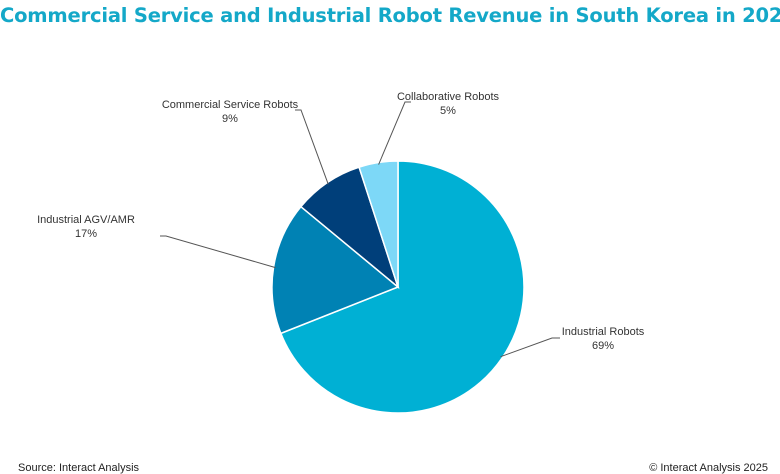 This screenshot has width=780, height=474. Describe the element at coordinates (86, 220) in the screenshot. I see `slice-label: Industrial AGV/AMR` at that location.